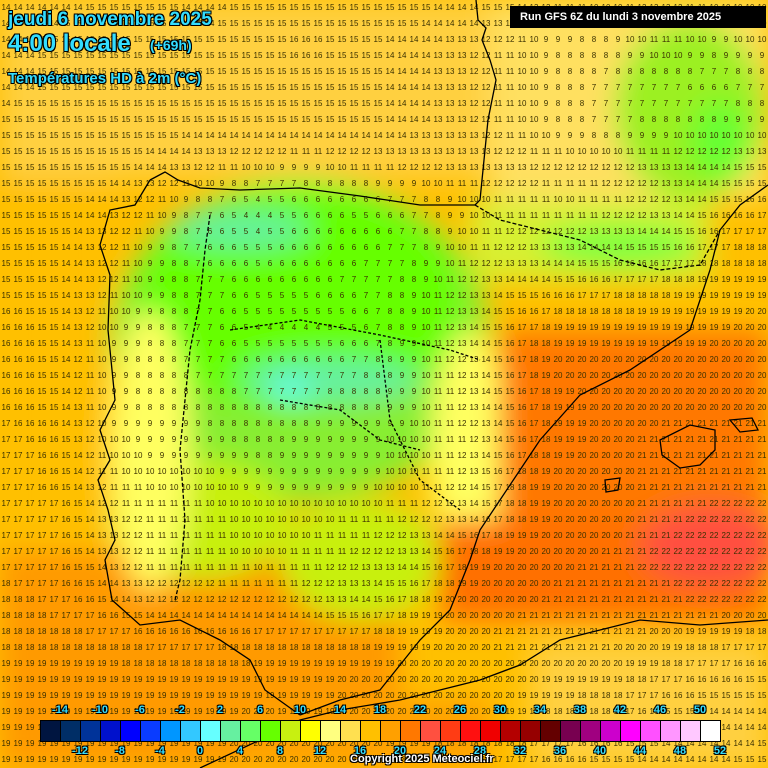  Describe the element at coordinates (220, 710) in the screenshot. I see `legend-tick-label: 2` at that location.